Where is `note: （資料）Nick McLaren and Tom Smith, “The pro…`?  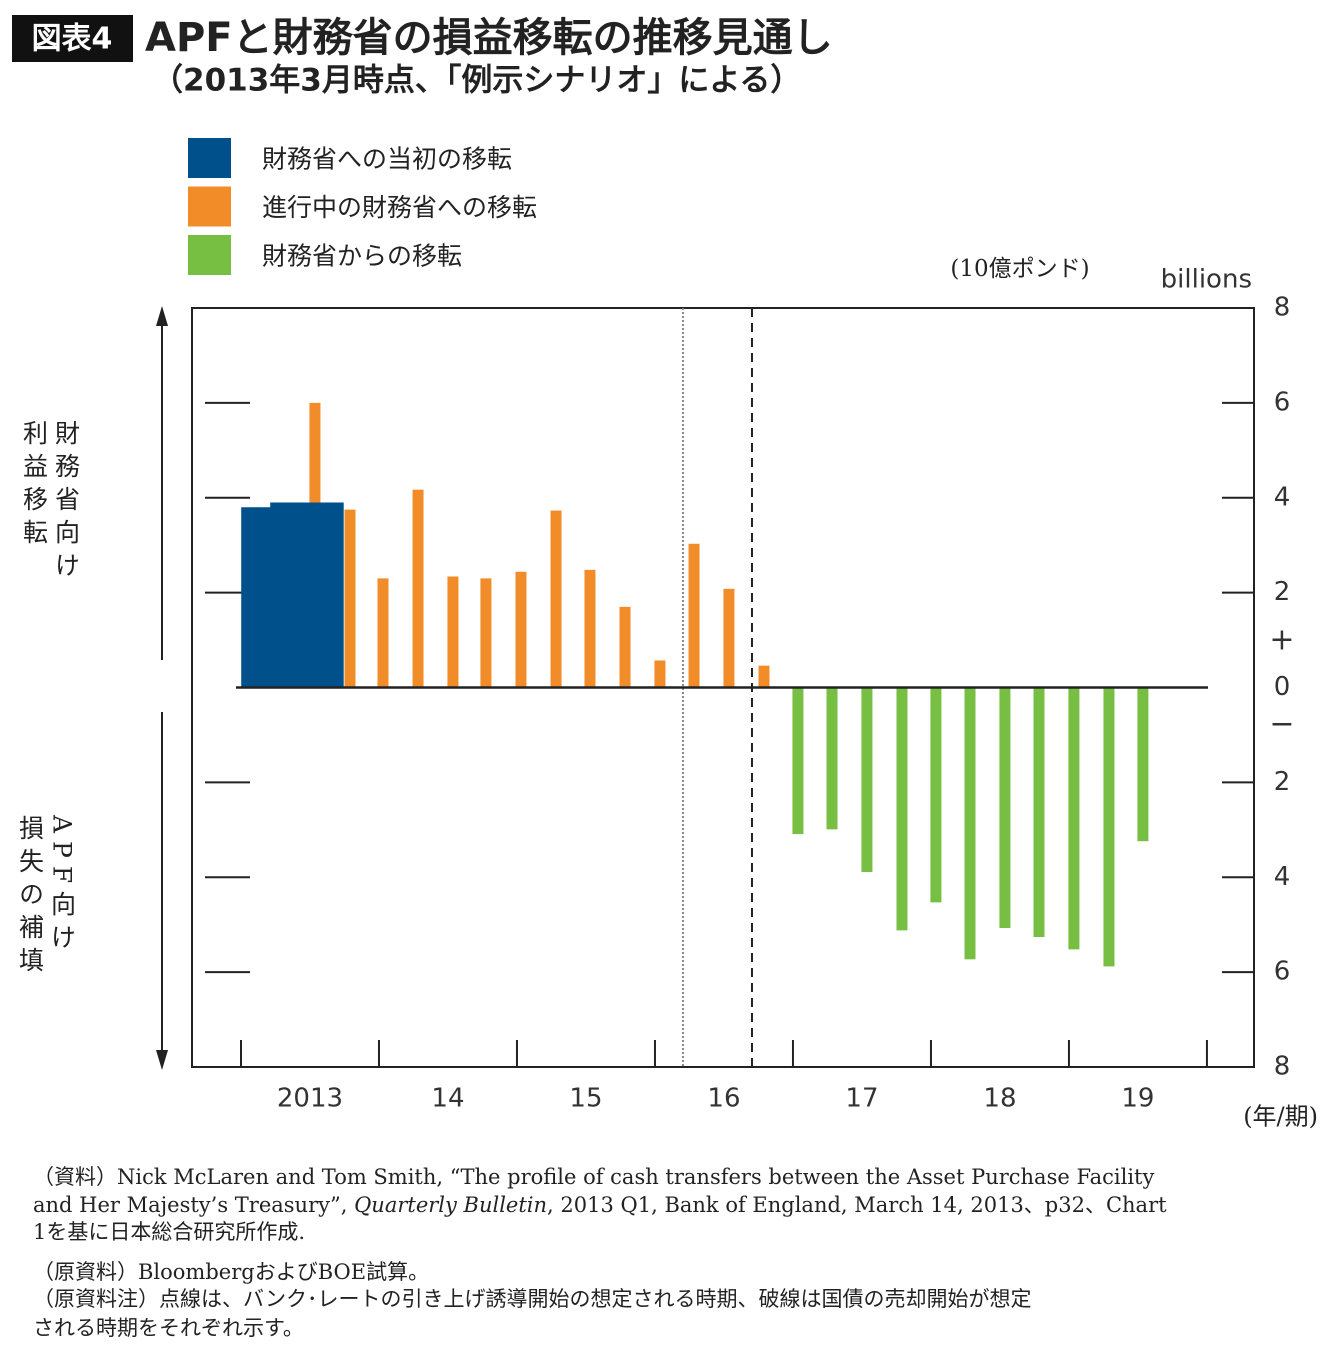 note: （資料）Nick McLaren and Tom Smith, “The pro… is located at coordinates (593, 1177).